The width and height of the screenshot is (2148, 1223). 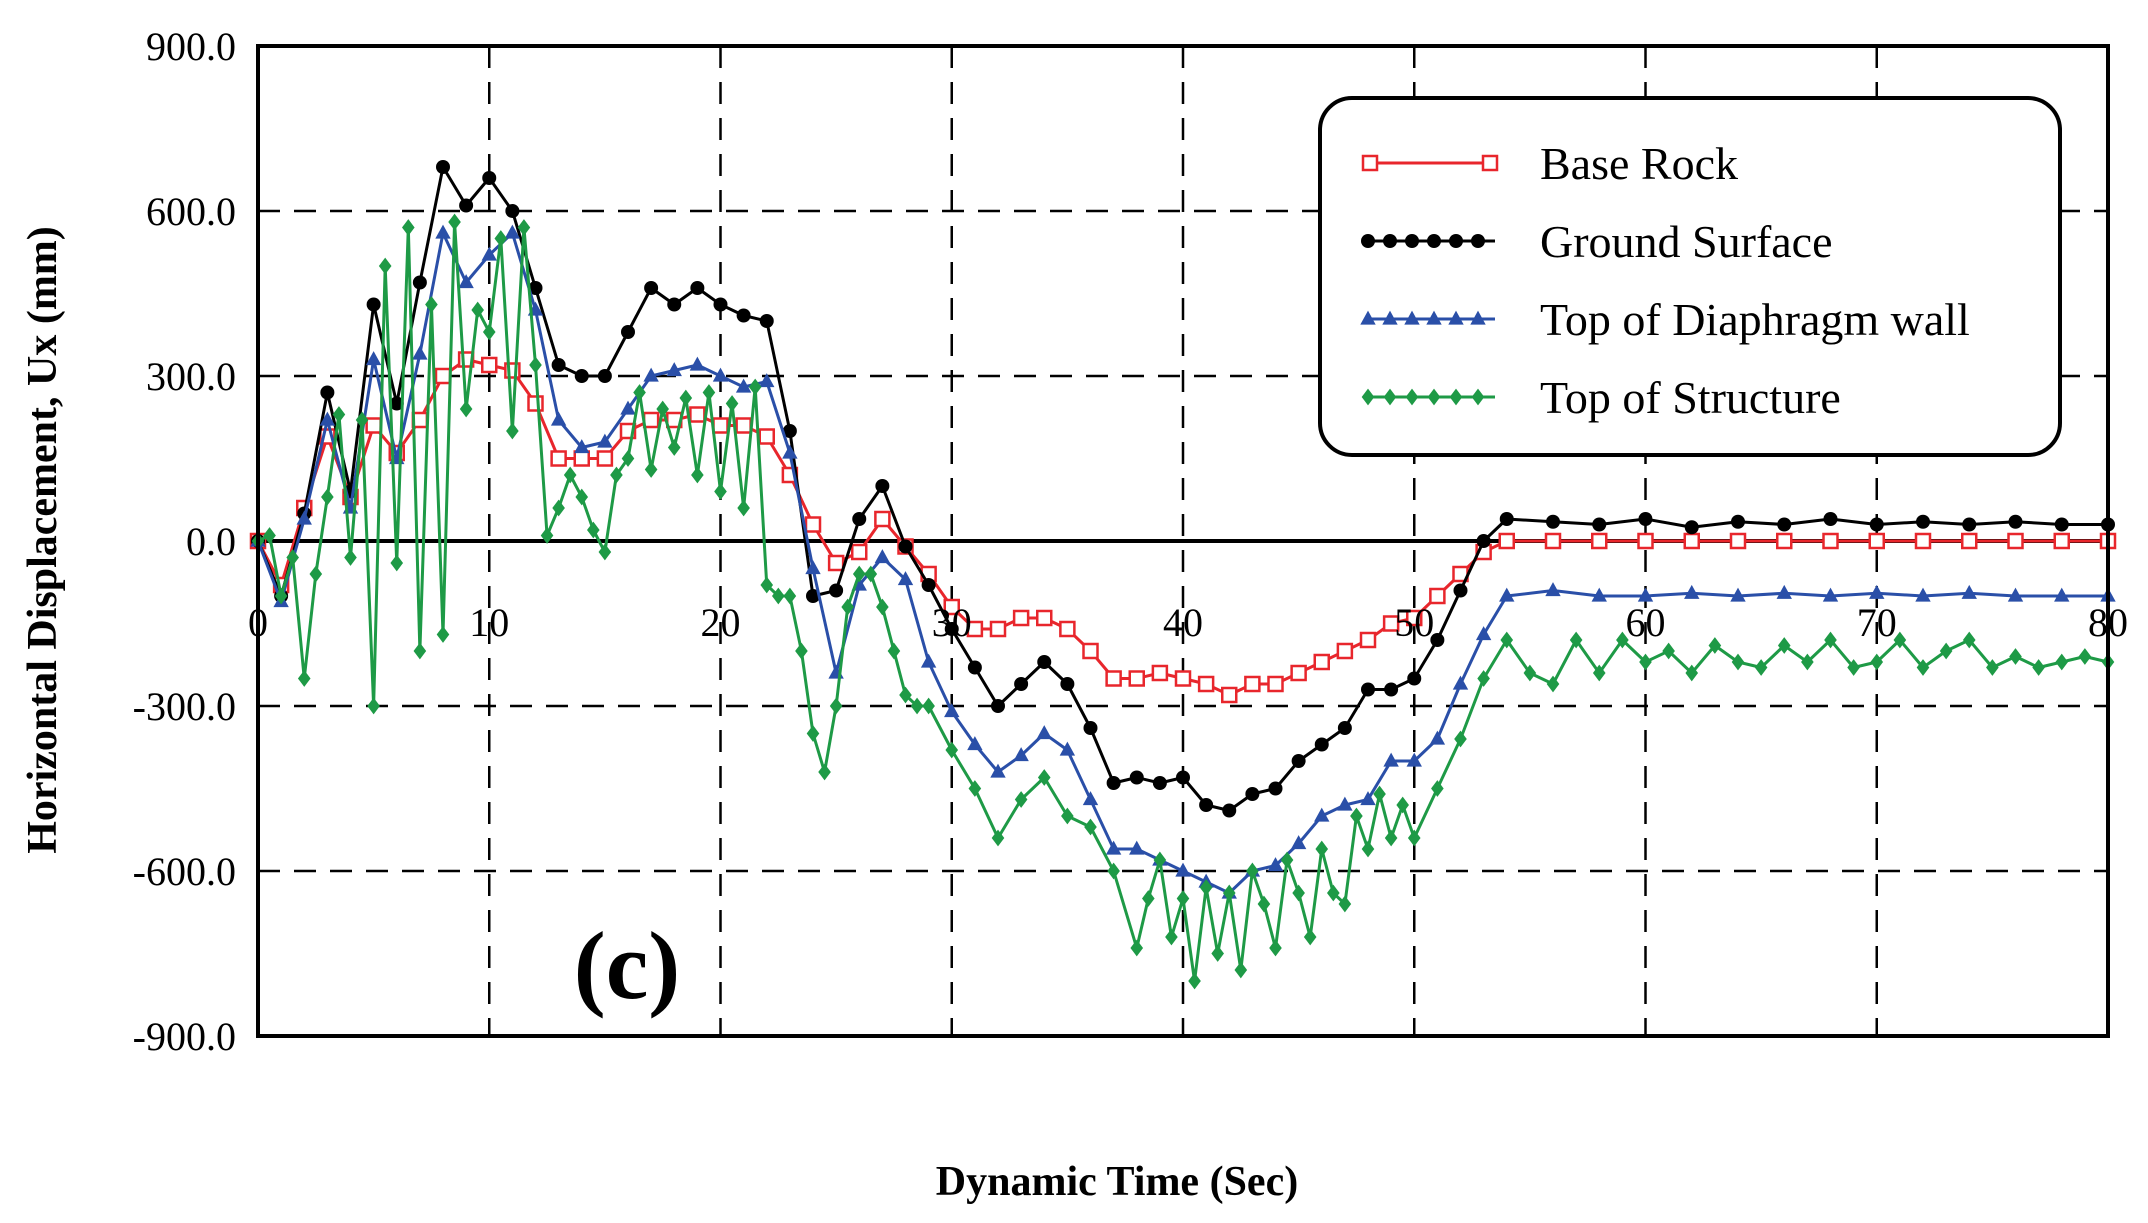 What do you see at coordinates (1690, 397) in the screenshot?
I see `legend-label: Top of Structure` at bounding box center [1690, 397].